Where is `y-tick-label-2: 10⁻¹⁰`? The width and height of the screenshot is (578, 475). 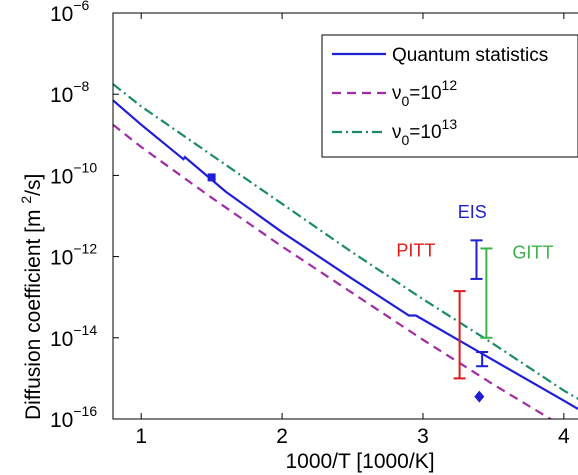 y-tick-label-2: 10⁻¹⁰ is located at coordinates (73, 173).